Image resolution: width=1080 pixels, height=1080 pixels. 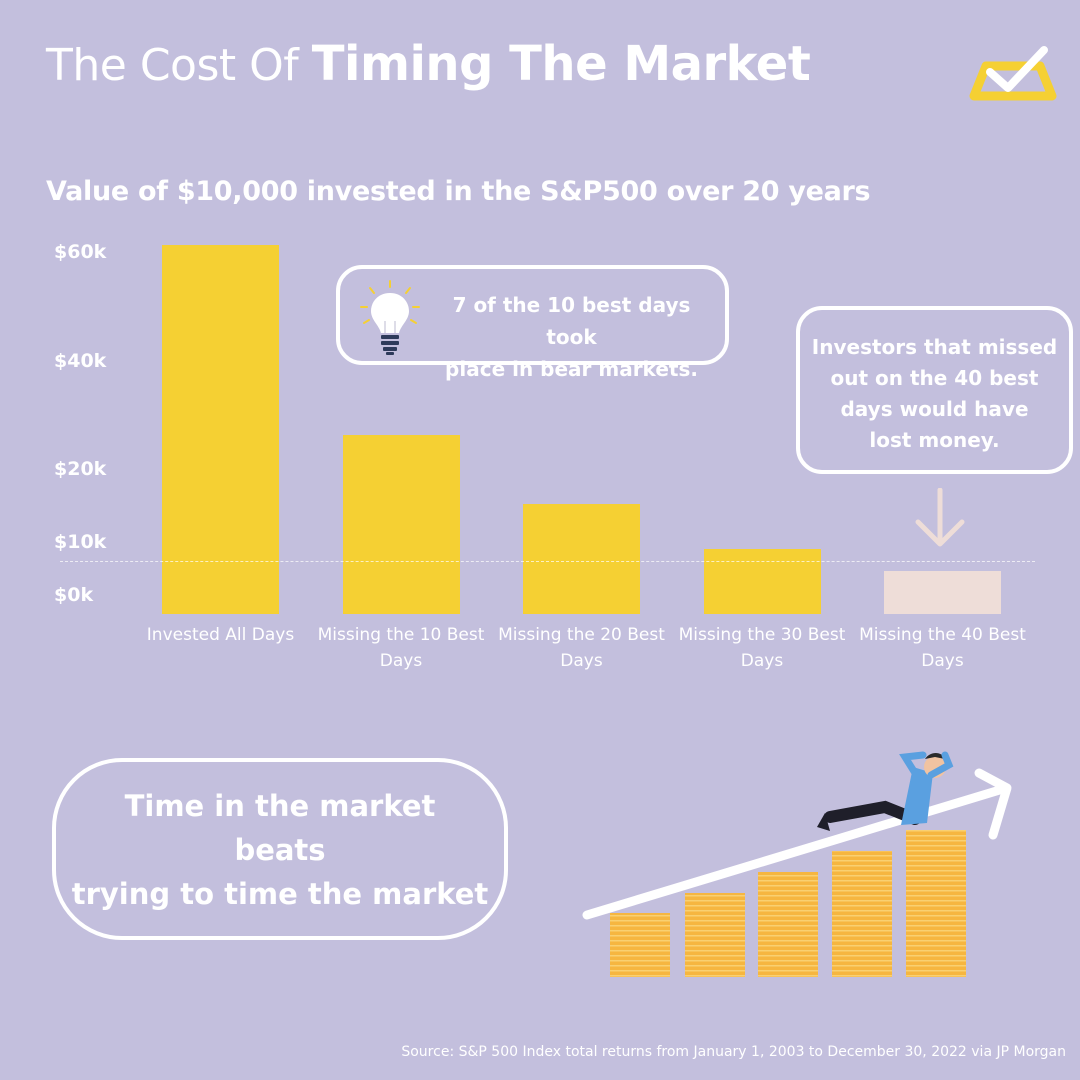 What do you see at coordinates (942, 635) in the screenshot?
I see `category-label-line: Missing the 40 Best` at bounding box center [942, 635].